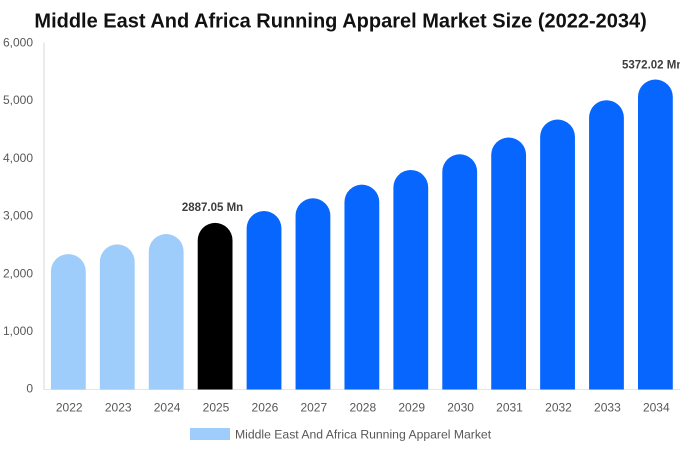 The width and height of the screenshot is (680, 450). I want to click on svg-text: 2033, so click(607, 408).